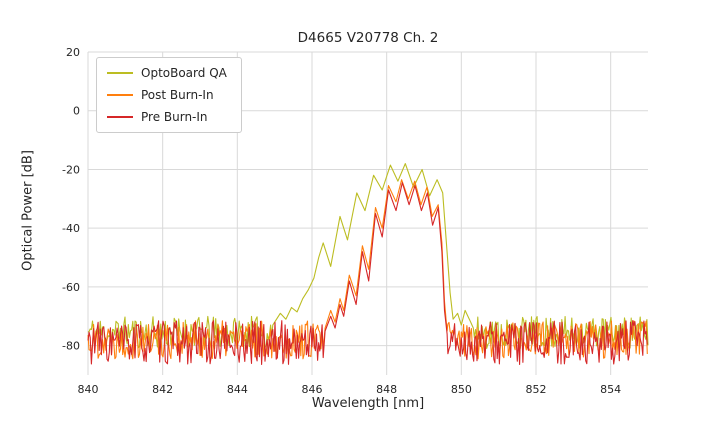  Describe the element at coordinates (71, 228) in the screenshot. I see `y-tick-label: -40` at that location.